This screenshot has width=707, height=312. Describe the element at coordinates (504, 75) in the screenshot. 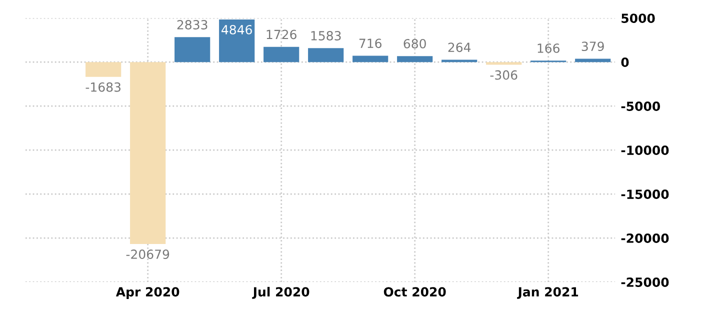

I see `data-label: -306` at that location.